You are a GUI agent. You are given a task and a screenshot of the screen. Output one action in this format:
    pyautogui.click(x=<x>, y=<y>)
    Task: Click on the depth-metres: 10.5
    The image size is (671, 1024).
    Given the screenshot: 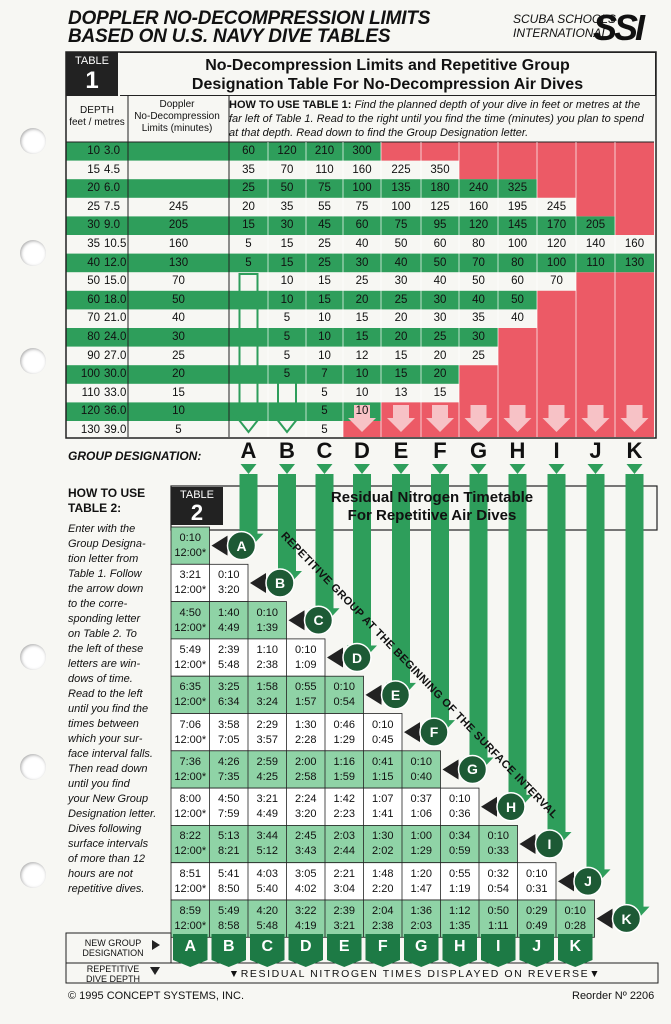 What is the action you would take?
    pyautogui.click(x=115, y=244)
    